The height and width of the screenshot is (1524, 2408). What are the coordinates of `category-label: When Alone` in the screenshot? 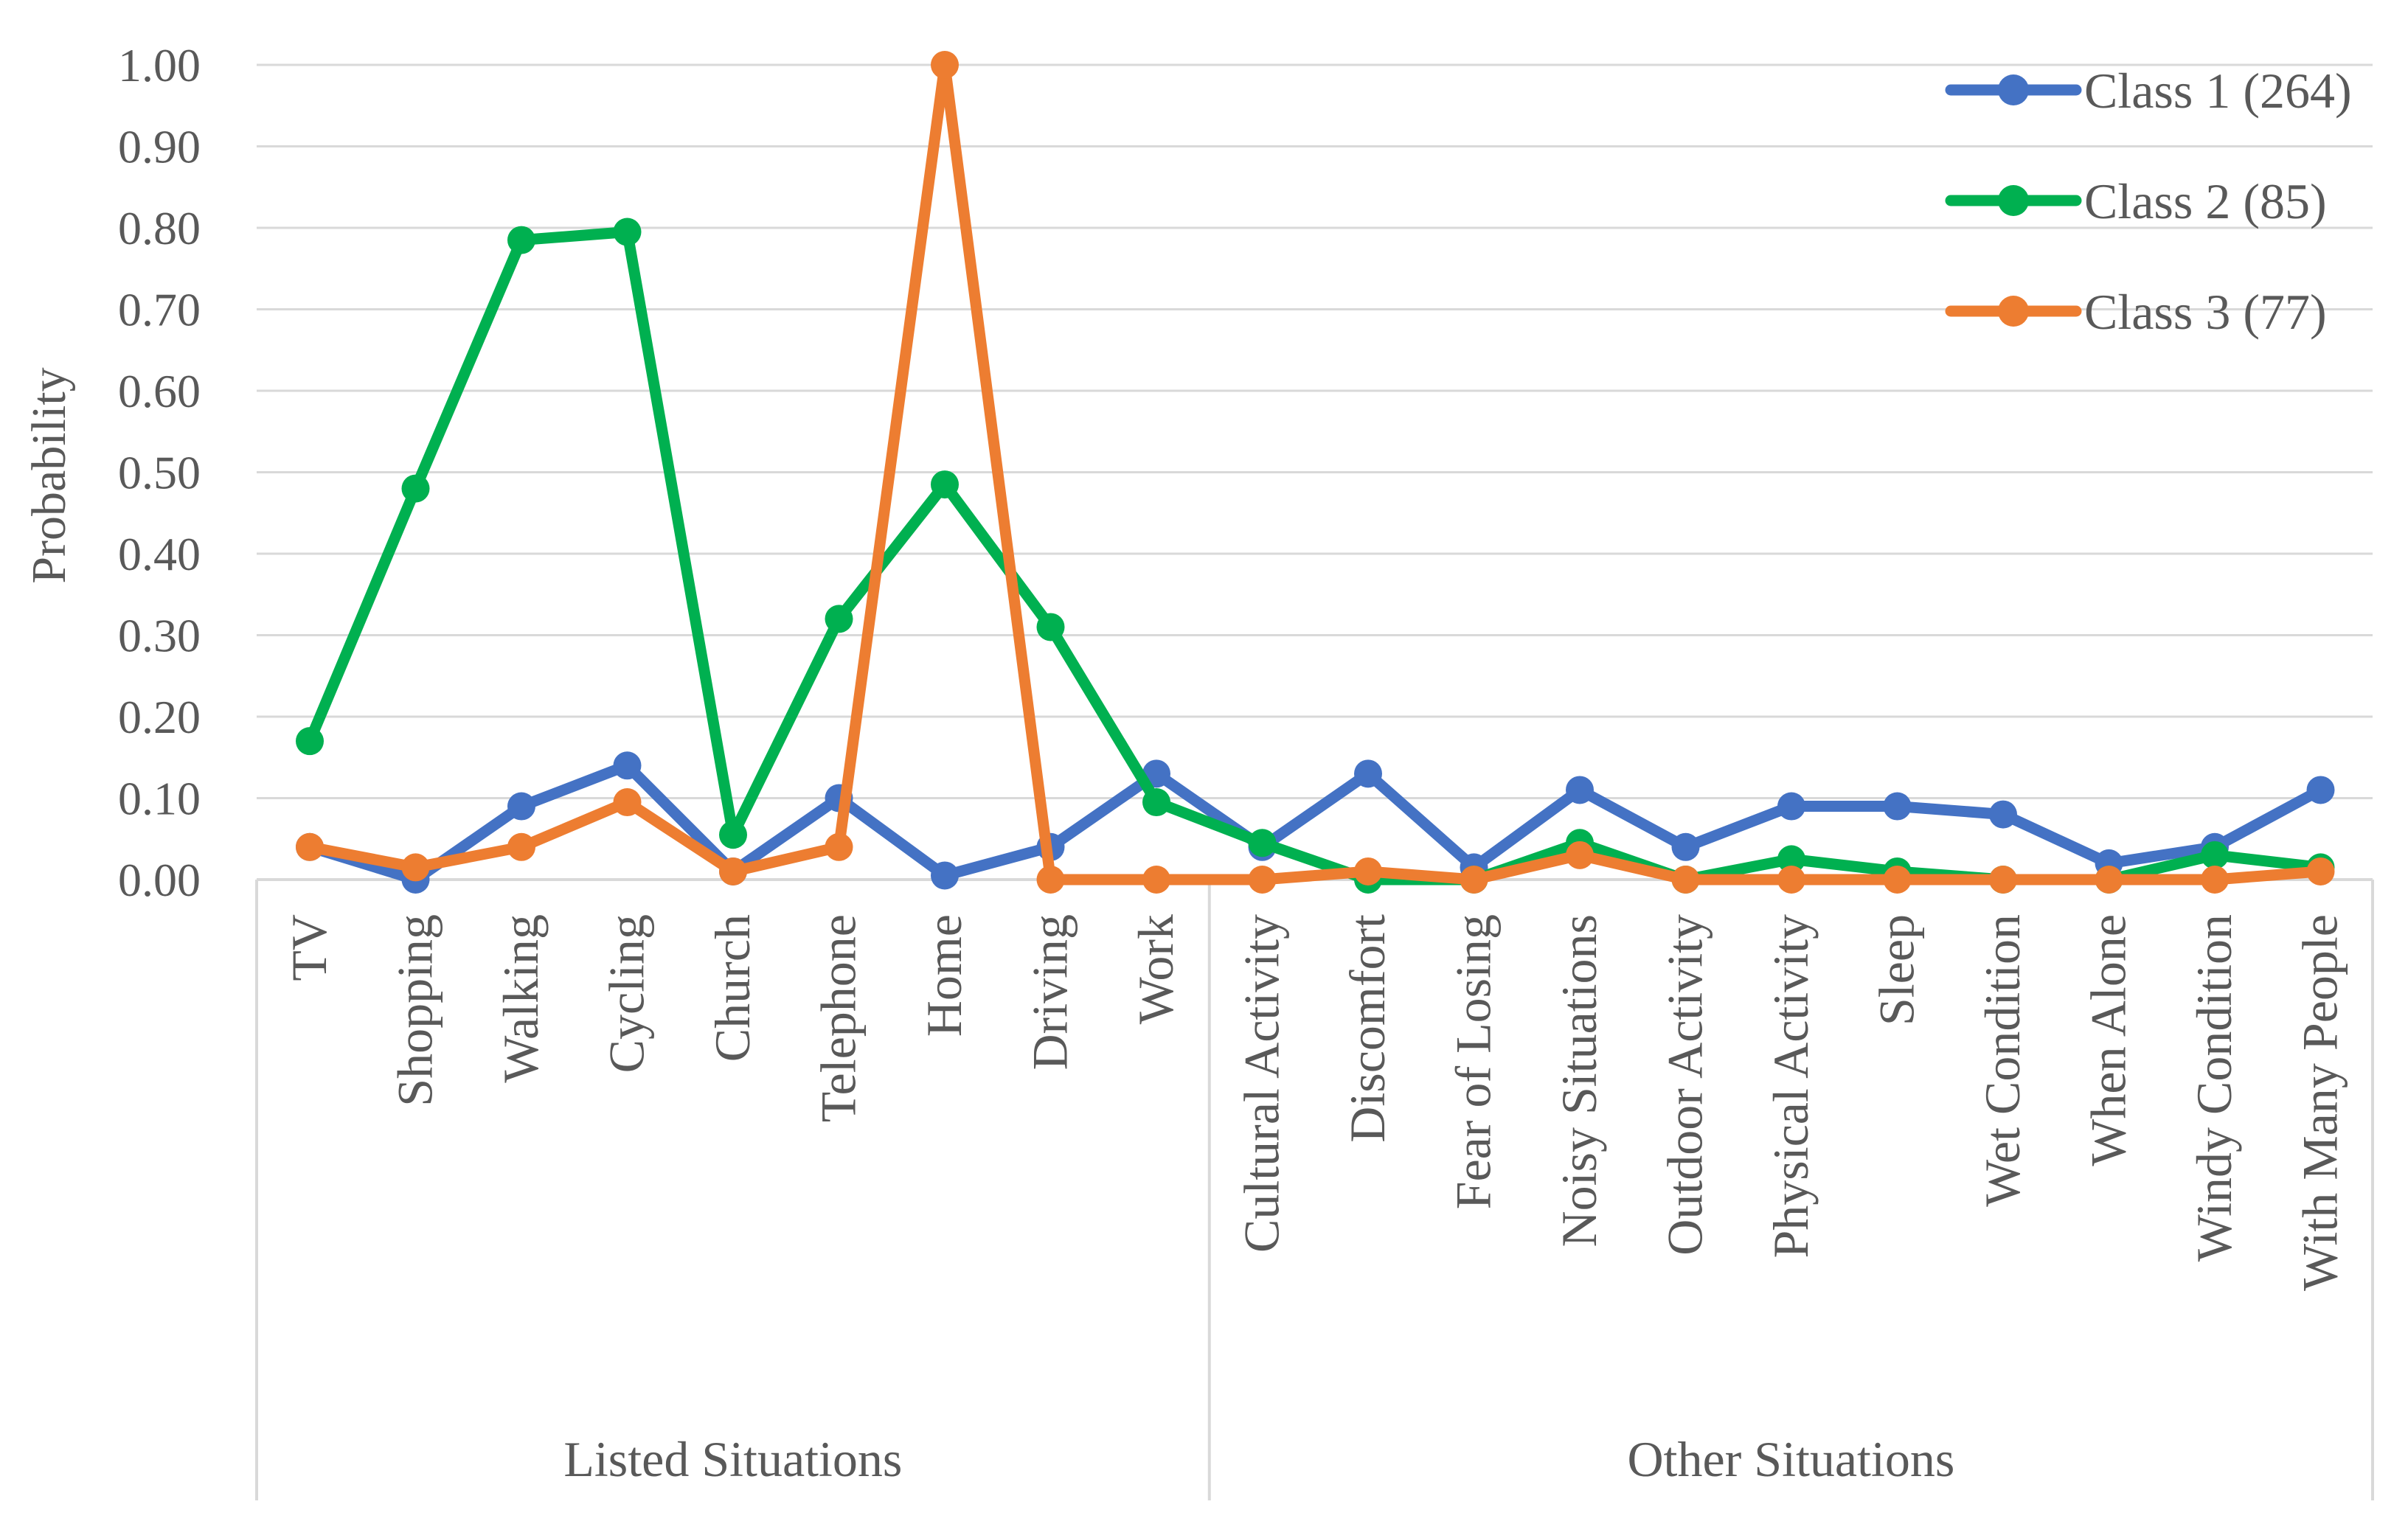 It's located at (2109, 1040).